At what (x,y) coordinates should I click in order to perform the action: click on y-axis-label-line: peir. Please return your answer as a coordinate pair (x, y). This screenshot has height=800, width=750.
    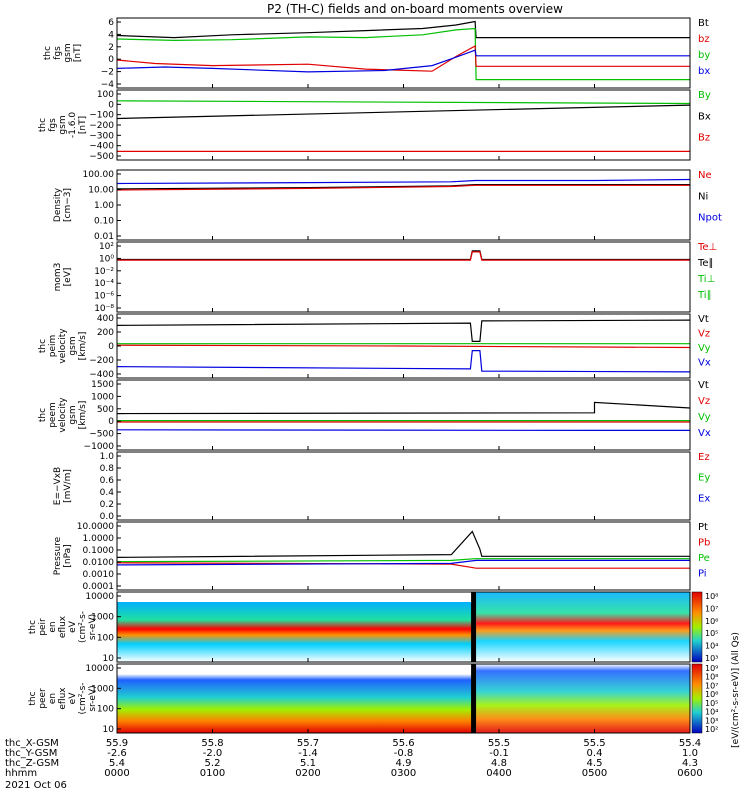
    Looking at the image, I should click on (43, 627).